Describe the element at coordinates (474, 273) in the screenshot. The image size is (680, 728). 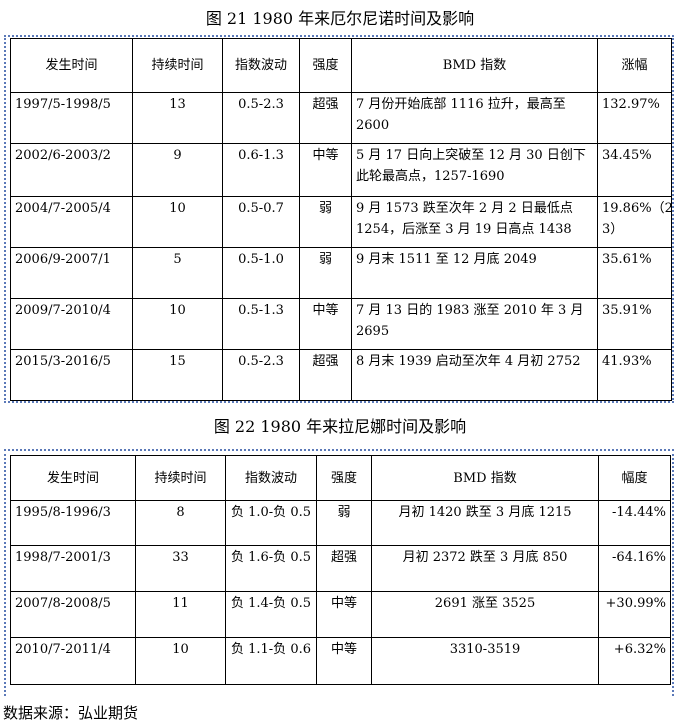
I see `cell-bmd: 9 月末 1511 至 12 月底 2049` at that location.